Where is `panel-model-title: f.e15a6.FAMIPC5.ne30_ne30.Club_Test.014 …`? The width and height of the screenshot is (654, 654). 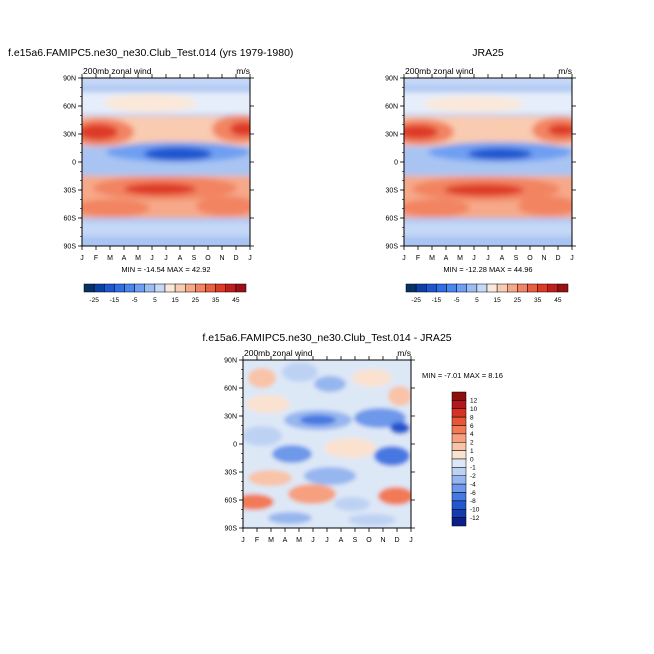 panel-model-title: f.e15a6.FAMIPC5.ne30_ne30.Club_Test.014 … is located at coordinates (150, 53).